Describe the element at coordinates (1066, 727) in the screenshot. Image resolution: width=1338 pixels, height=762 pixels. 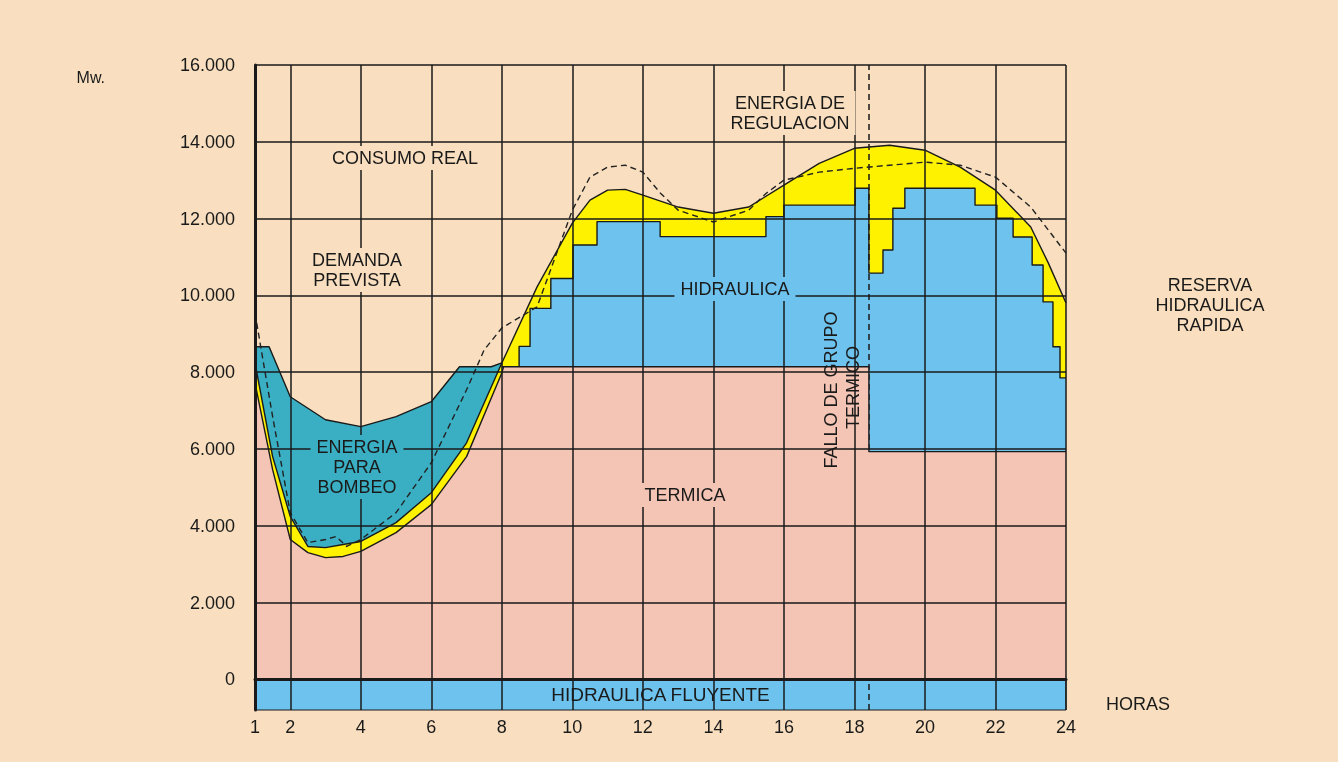
I see `x-tick-label: 24` at that location.